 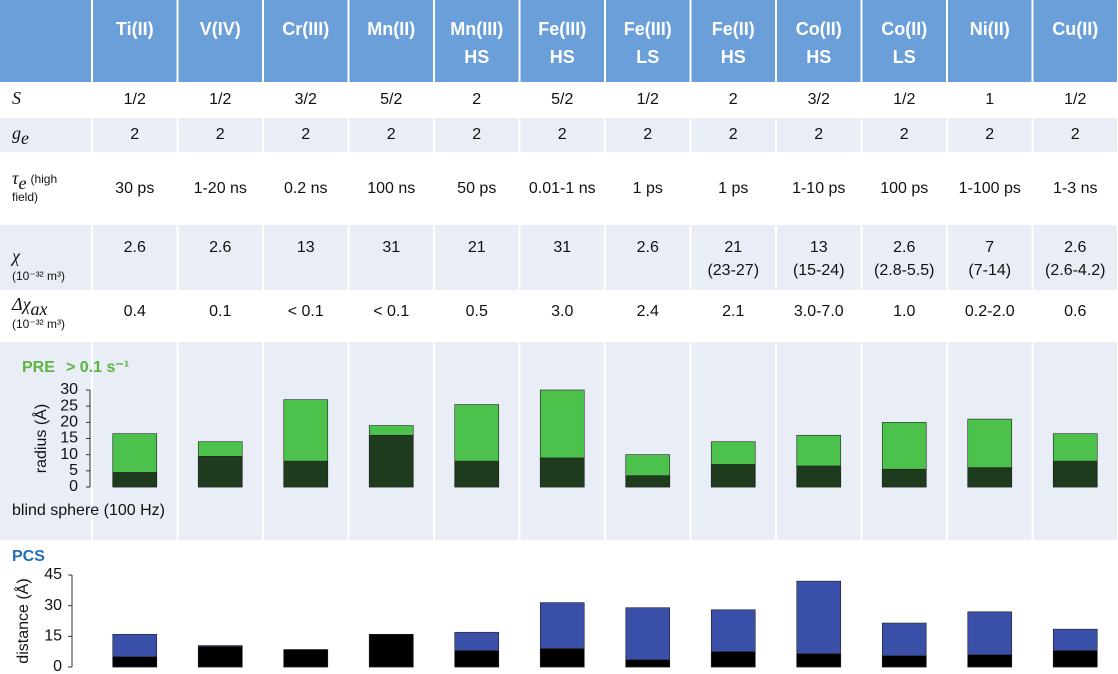 I want to click on cell-value: 0.5, so click(x=477, y=311).